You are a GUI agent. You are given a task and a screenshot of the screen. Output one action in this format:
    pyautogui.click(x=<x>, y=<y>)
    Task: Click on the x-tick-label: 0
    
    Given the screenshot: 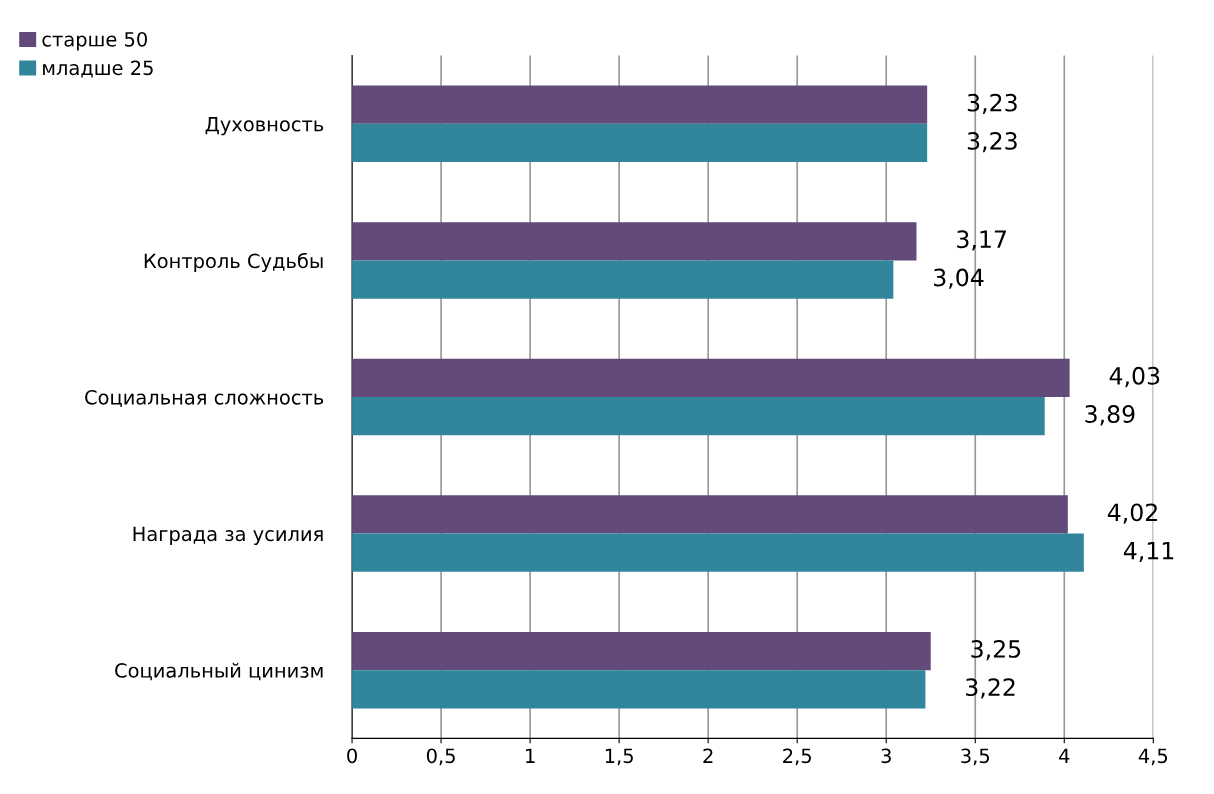 What is the action you would take?
    pyautogui.click(x=352, y=756)
    